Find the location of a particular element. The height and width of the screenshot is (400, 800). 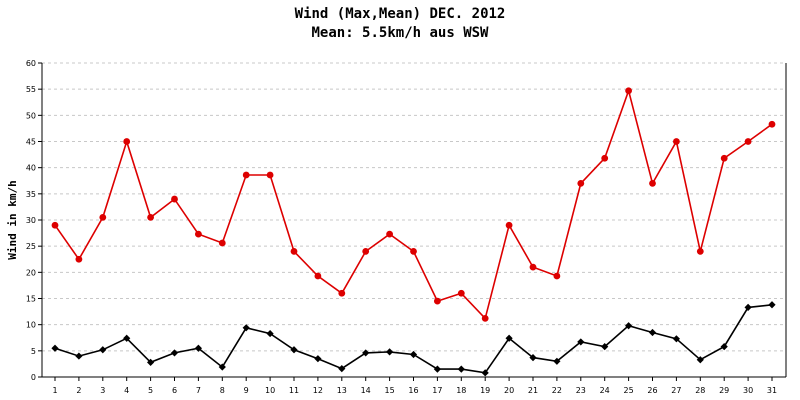

x-tick-label: 18 is located at coordinates (461, 390).